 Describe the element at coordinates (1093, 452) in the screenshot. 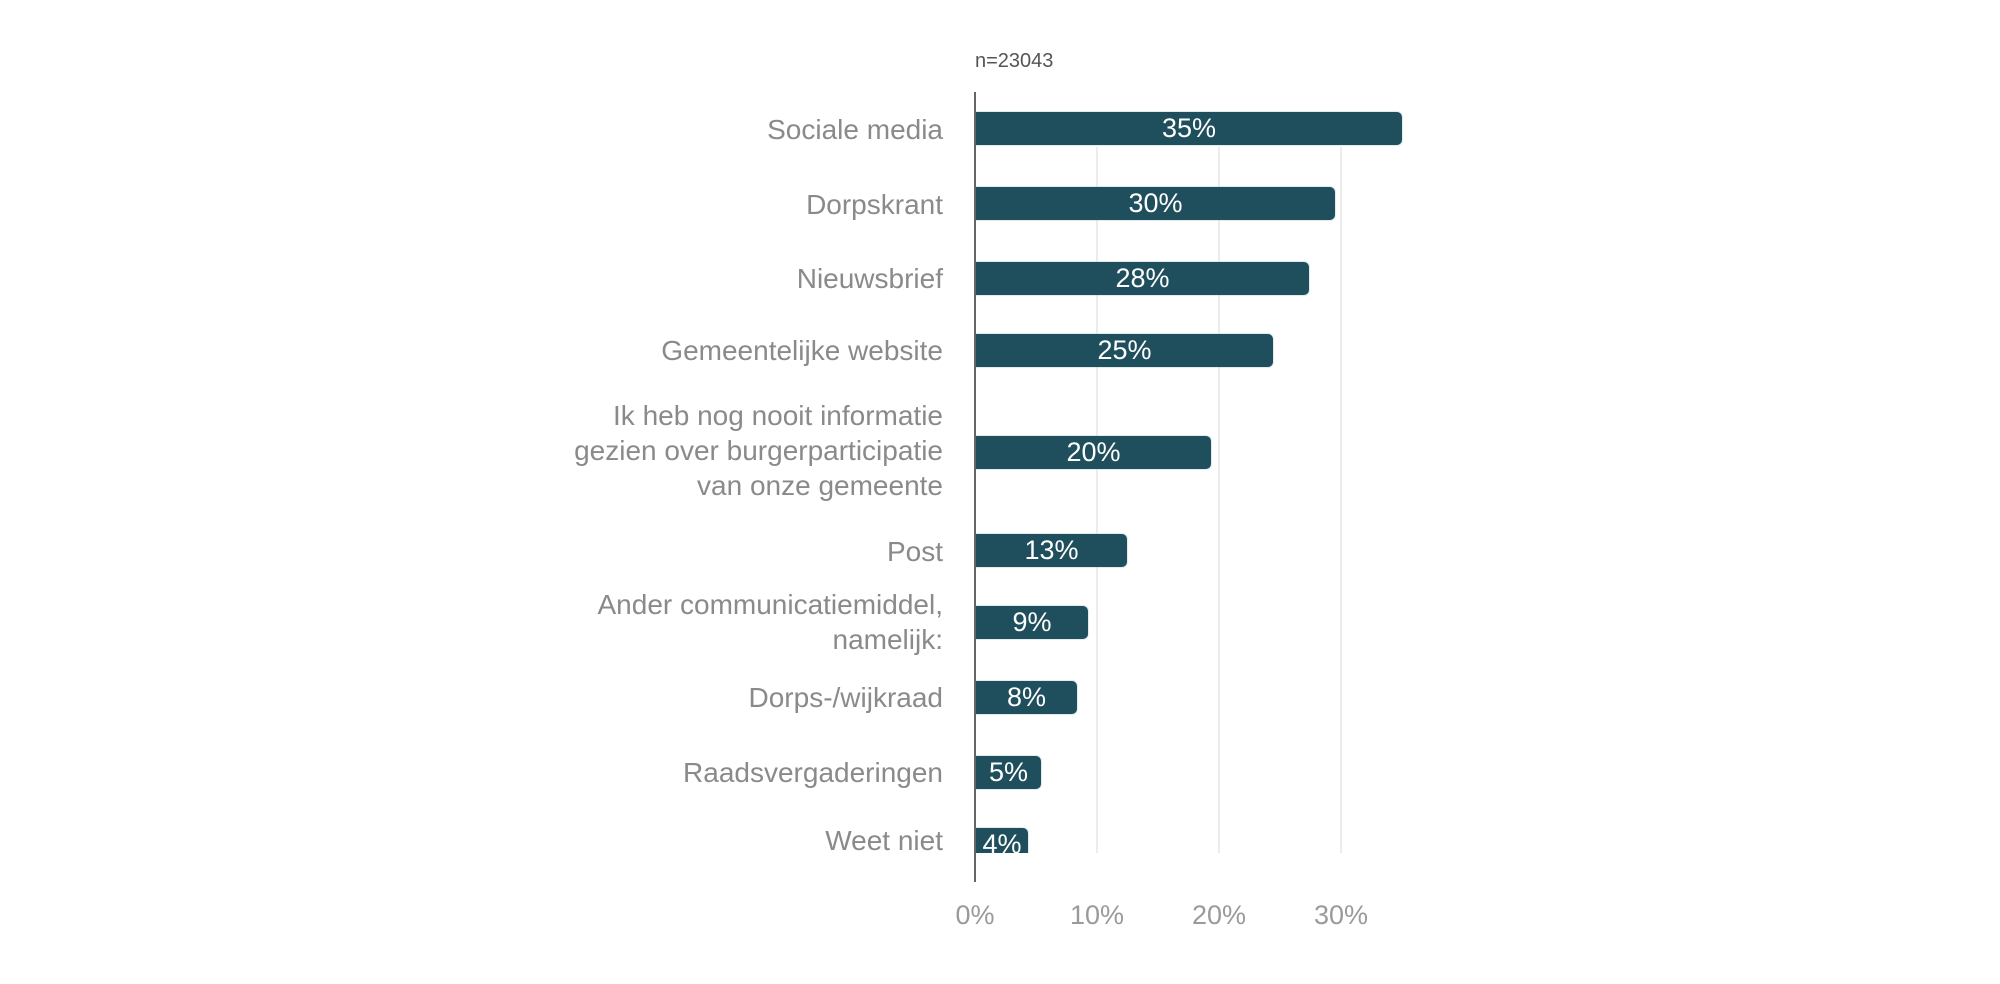

I see `bar-nooit-informatie: 20%` at that location.